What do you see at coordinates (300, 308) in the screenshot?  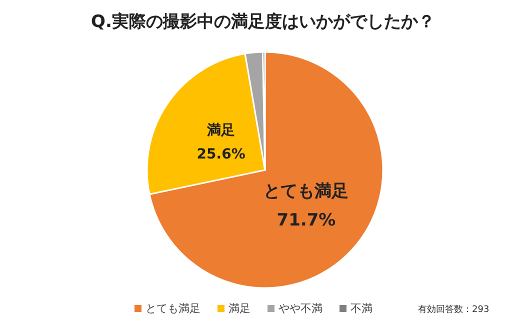 I see `legend-label: やや不満` at bounding box center [300, 308].